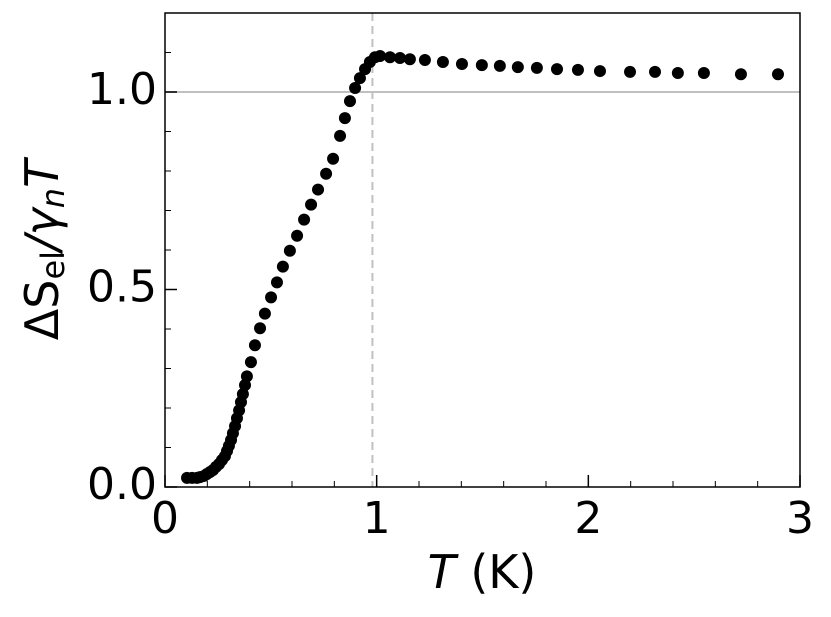 The image size is (831, 617). I want to click on x-label-part: T, so click(444, 572).